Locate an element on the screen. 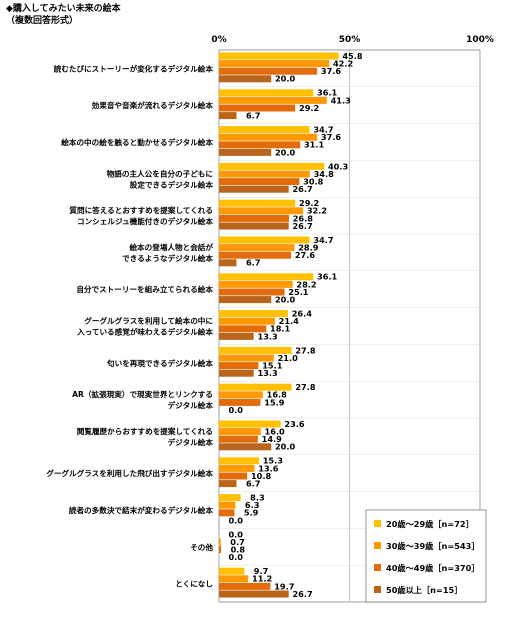 The height and width of the screenshot is (620, 505). category-label: グーグルグラスを利用した飛び出すデジタル絵本 is located at coordinates (129, 473).